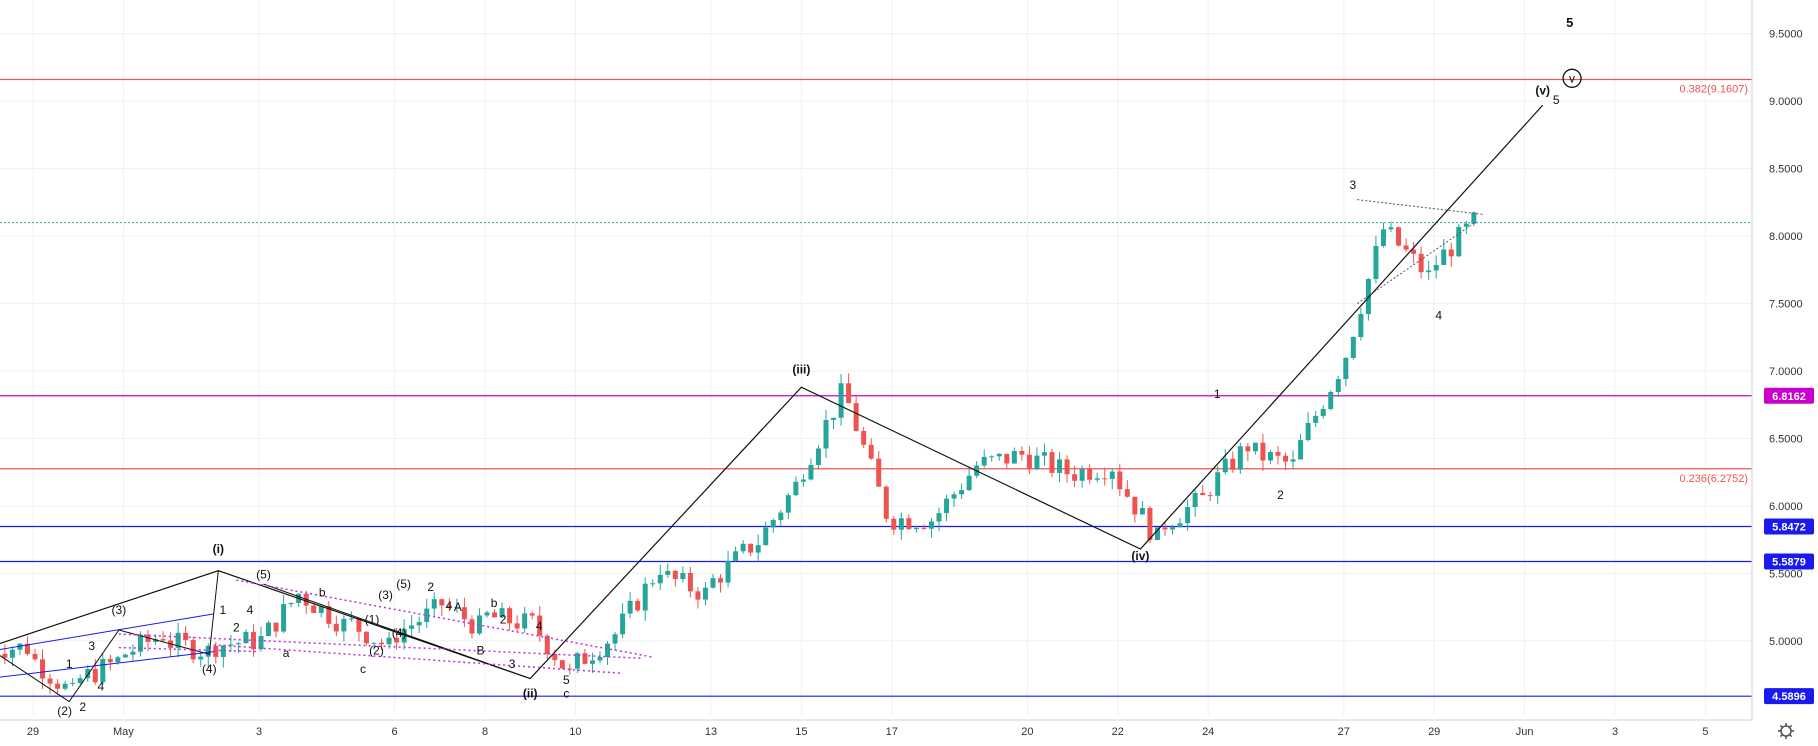 This screenshot has height=746, width=1818. I want to click on wave-label: (iv), so click(1140, 556).